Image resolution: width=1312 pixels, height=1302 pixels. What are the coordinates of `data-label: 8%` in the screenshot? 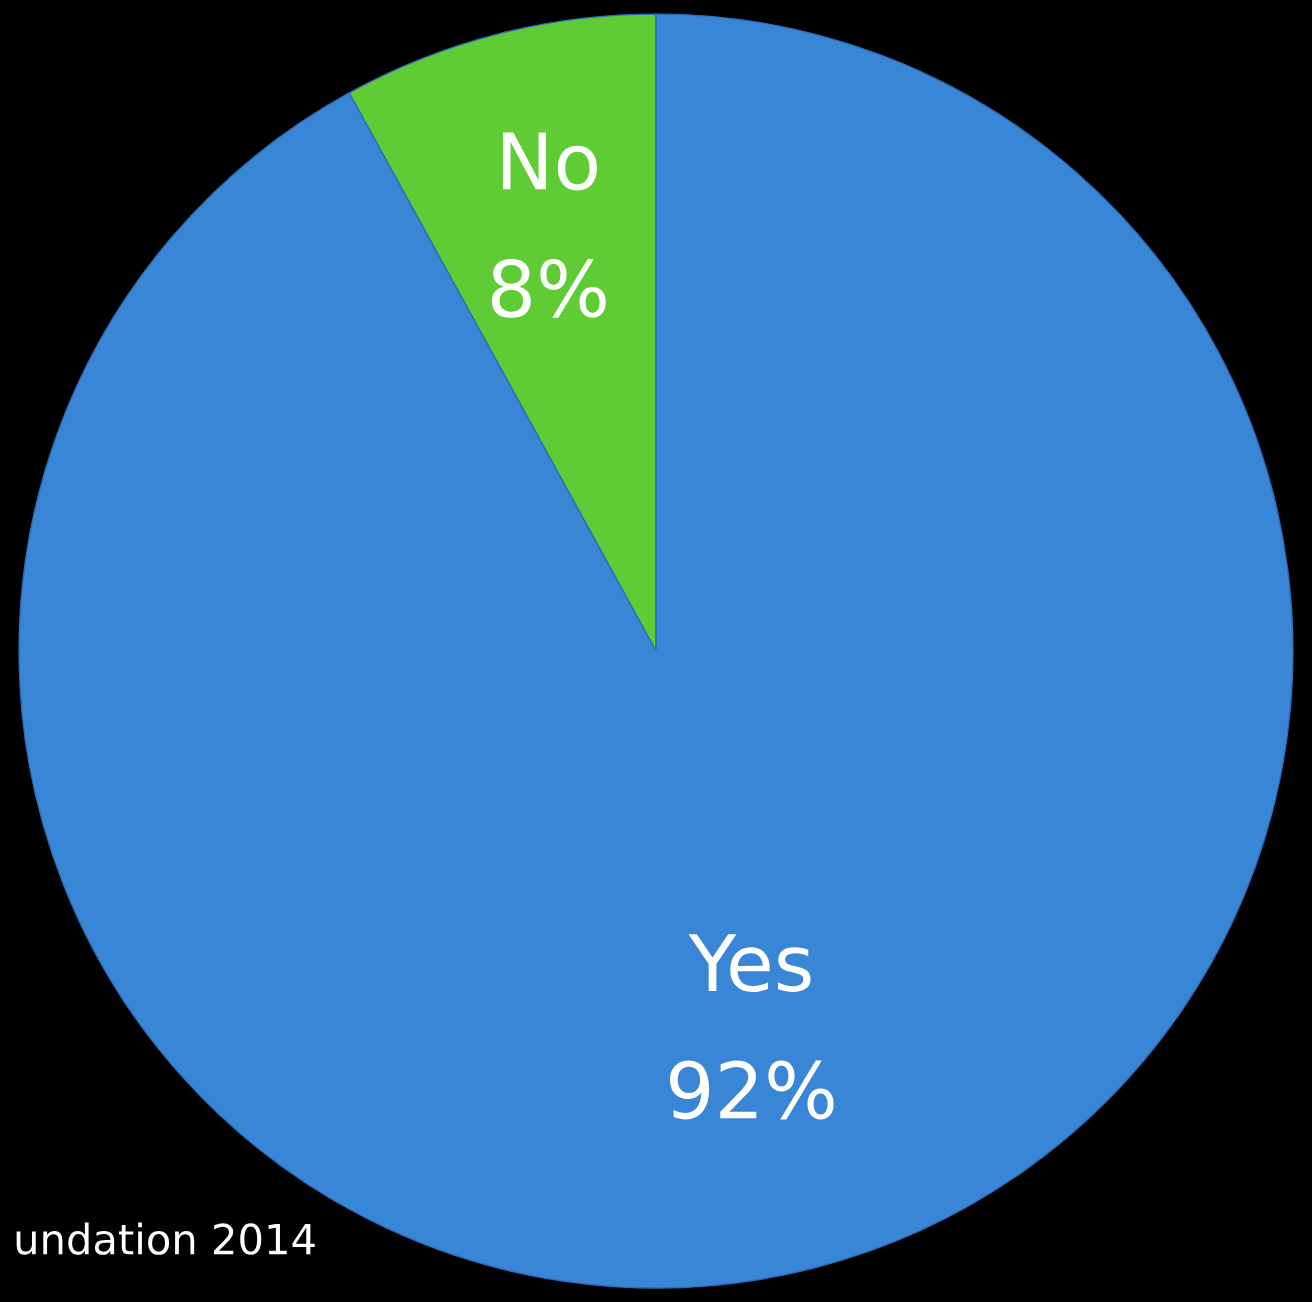 It's located at (548, 288).